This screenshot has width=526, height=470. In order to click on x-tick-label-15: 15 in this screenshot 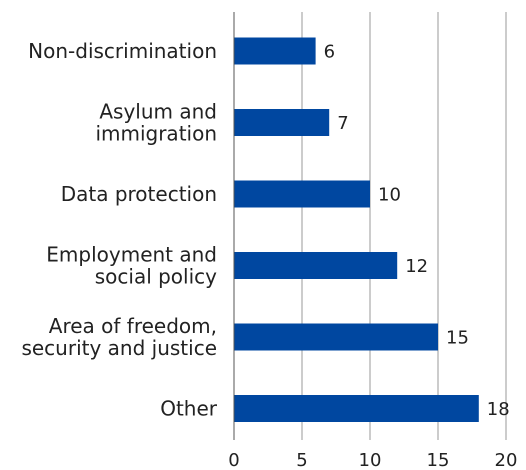, I will do `click(438, 460)`.